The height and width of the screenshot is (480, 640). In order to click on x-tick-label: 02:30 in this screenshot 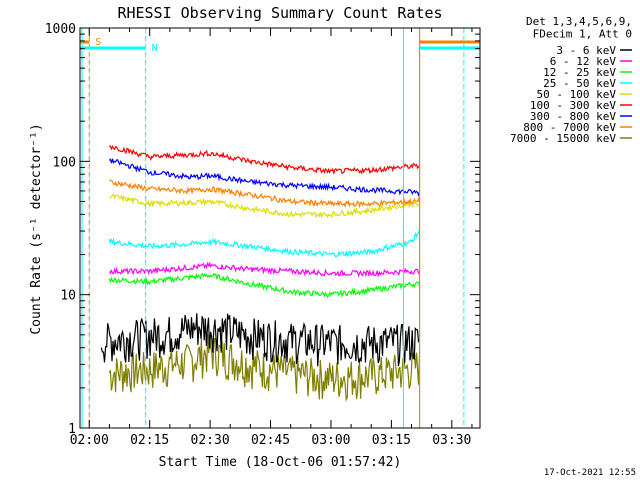, I will do `click(210, 440)`.